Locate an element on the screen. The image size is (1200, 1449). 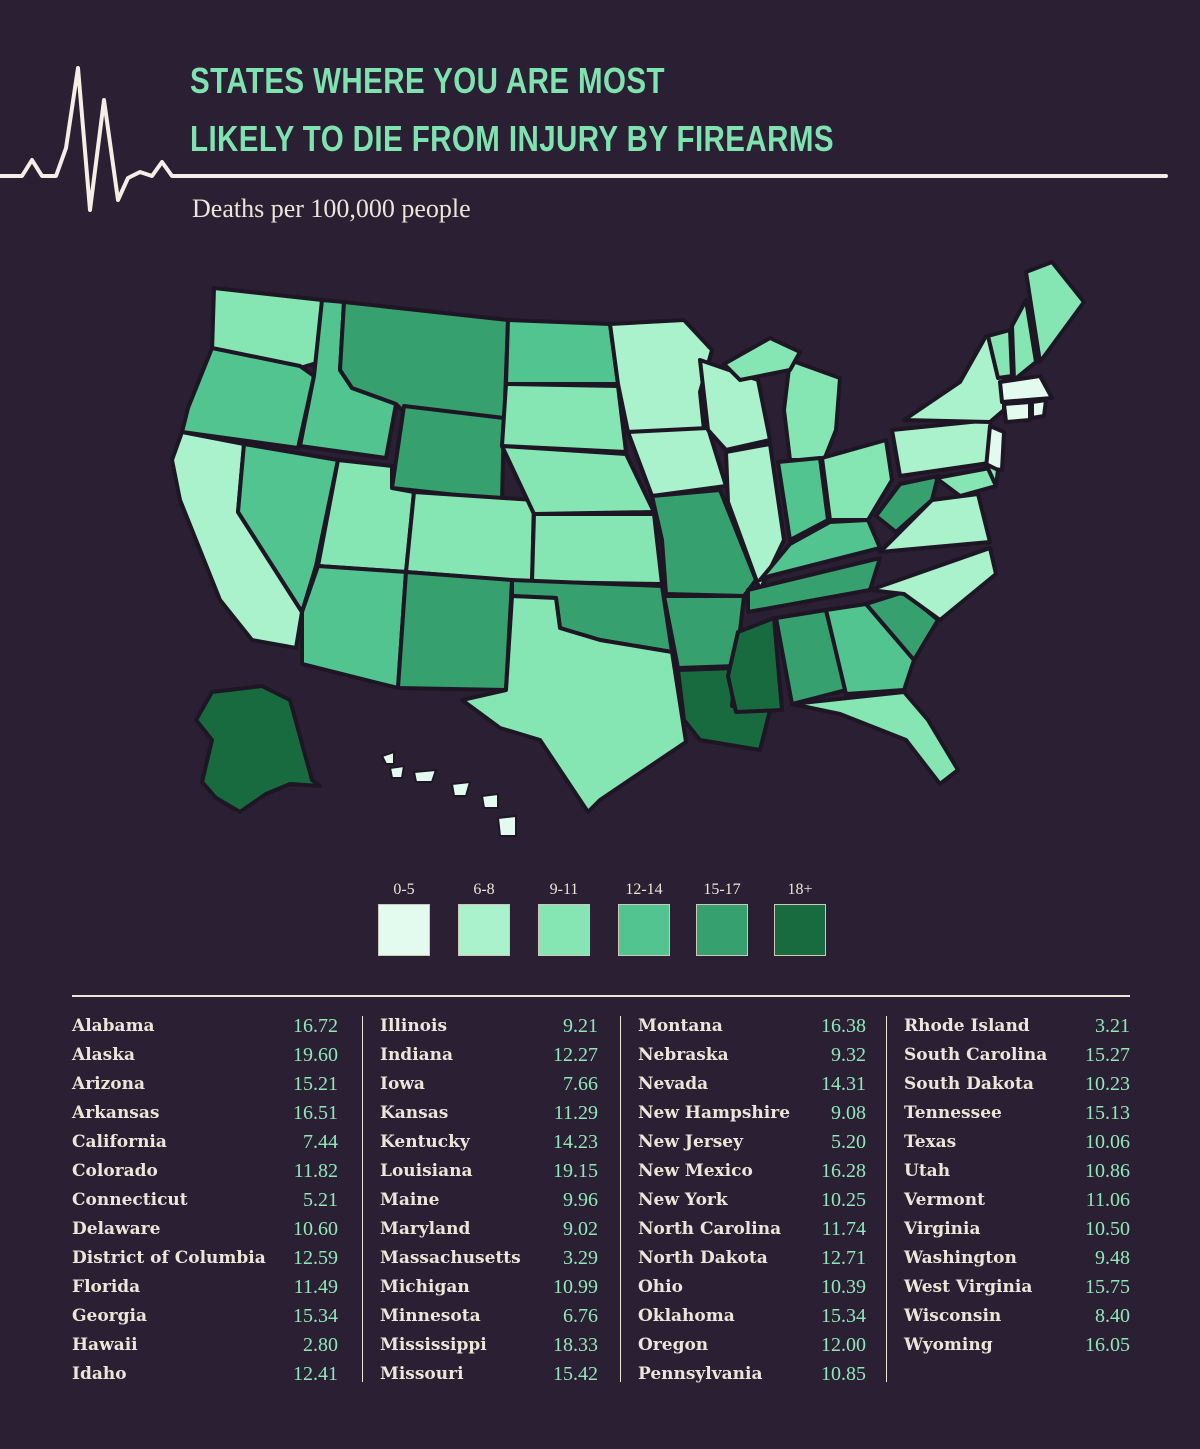
legend-item-18-plus: 18+ is located at coordinates (800, 916).